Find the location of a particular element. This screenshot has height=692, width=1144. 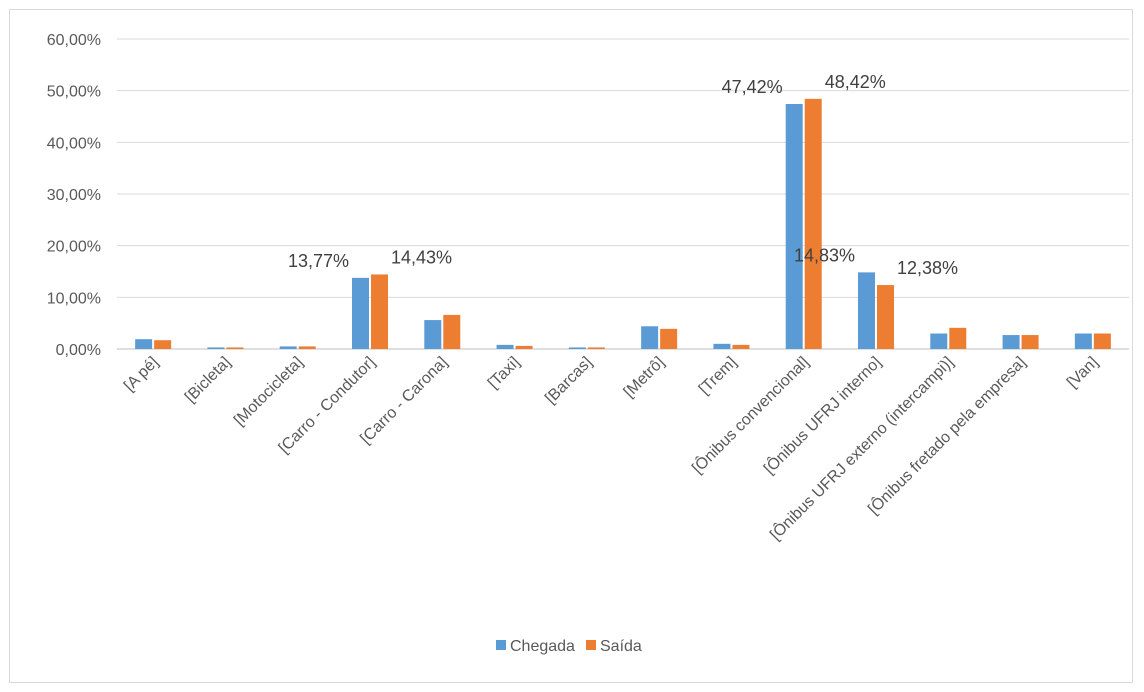

x-category-label: [Motocicleta] is located at coordinates (269, 392).